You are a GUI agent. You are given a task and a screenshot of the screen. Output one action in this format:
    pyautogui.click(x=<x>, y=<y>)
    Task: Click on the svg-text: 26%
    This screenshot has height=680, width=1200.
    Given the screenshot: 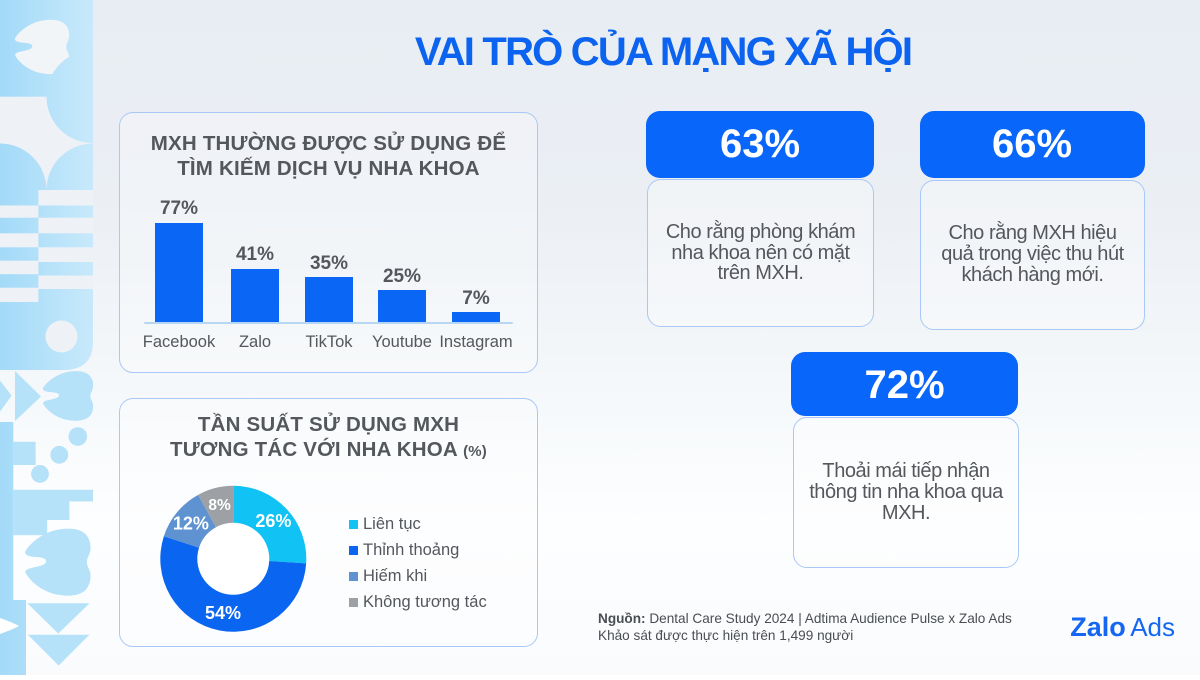 What is the action you would take?
    pyautogui.click(x=273, y=521)
    